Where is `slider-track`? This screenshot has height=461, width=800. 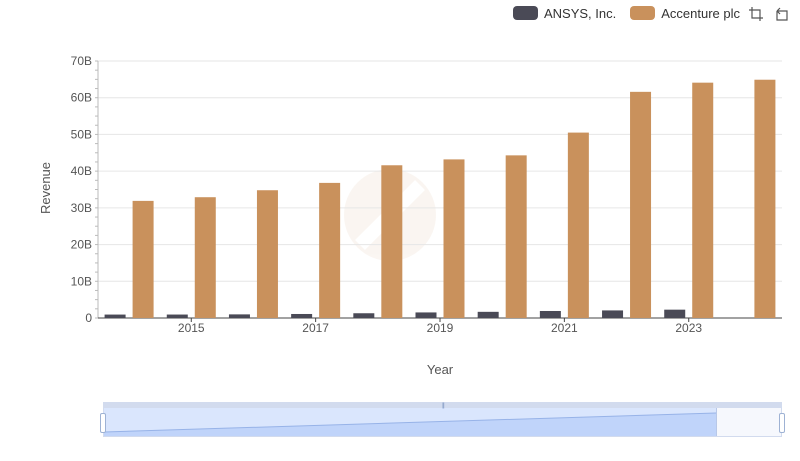
slider-track is located at coordinates (442, 405).